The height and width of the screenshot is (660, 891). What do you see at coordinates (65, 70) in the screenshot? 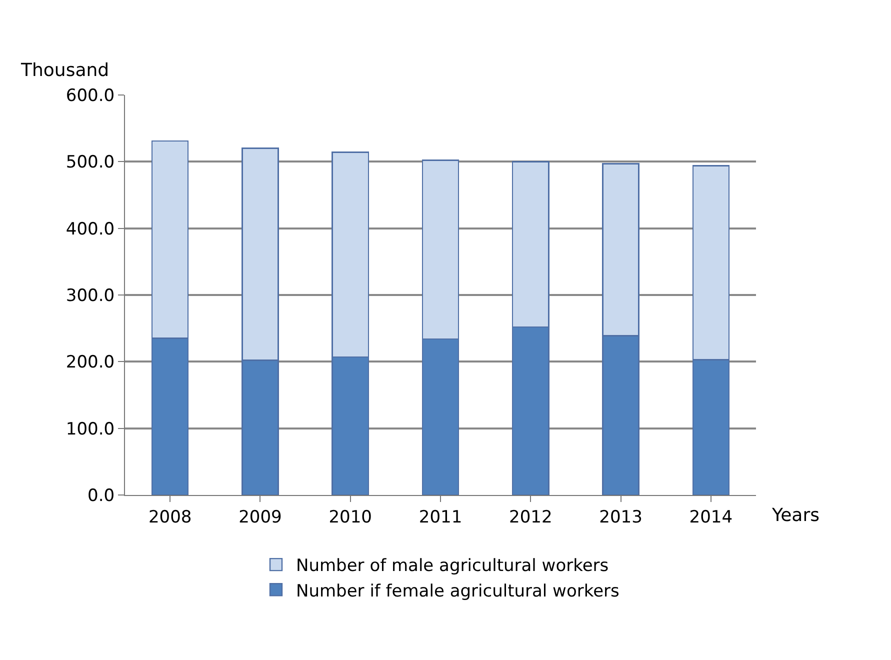
I see `y-axis-title: Thousand` at bounding box center [65, 70].